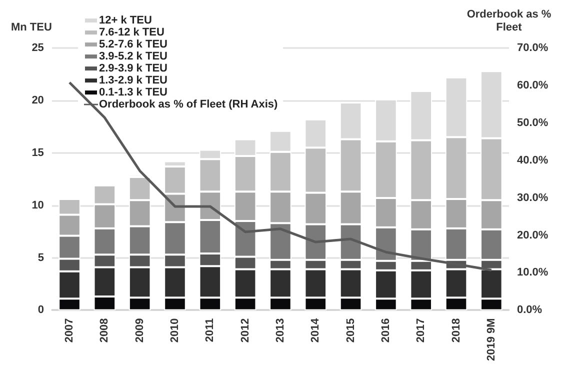 Image resolution: width=585 pixels, height=372 pixels. Describe the element at coordinates (38, 205) in the screenshot. I see `y-tick-label: 10` at that location.